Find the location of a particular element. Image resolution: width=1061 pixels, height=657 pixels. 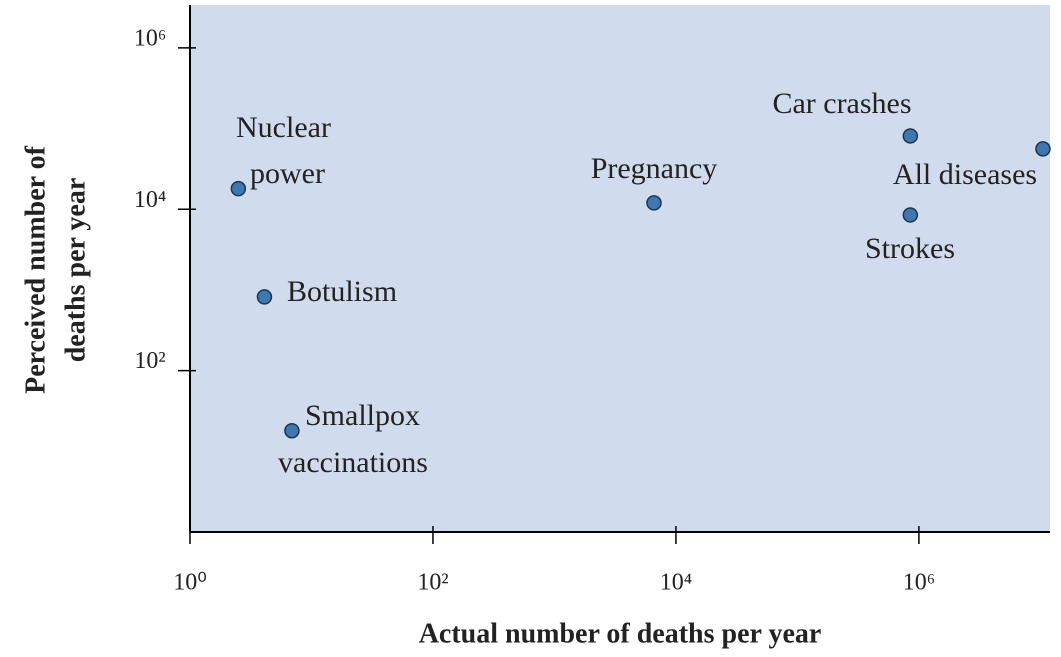

point-label: Strokes is located at coordinates (910, 248).